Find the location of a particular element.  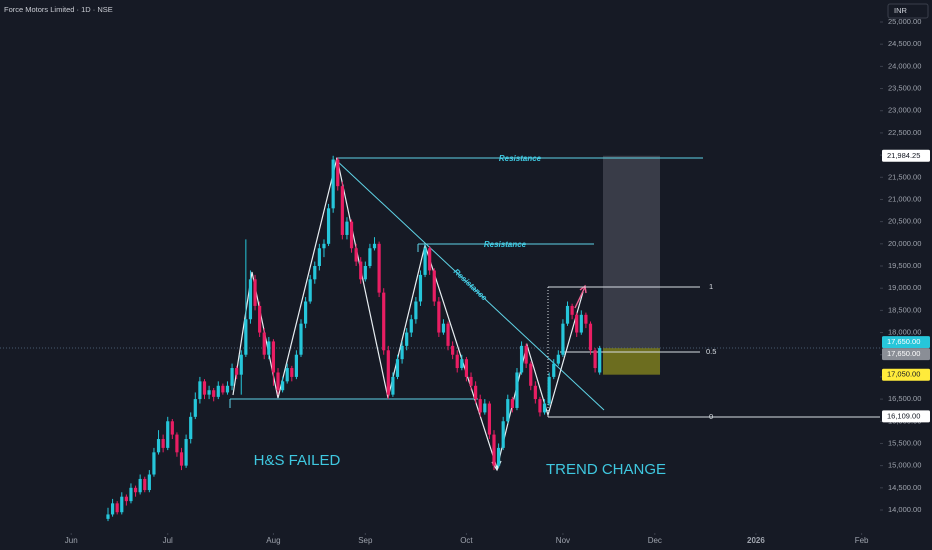

y-tick-label: 18,000.00 is located at coordinates (904, 332).